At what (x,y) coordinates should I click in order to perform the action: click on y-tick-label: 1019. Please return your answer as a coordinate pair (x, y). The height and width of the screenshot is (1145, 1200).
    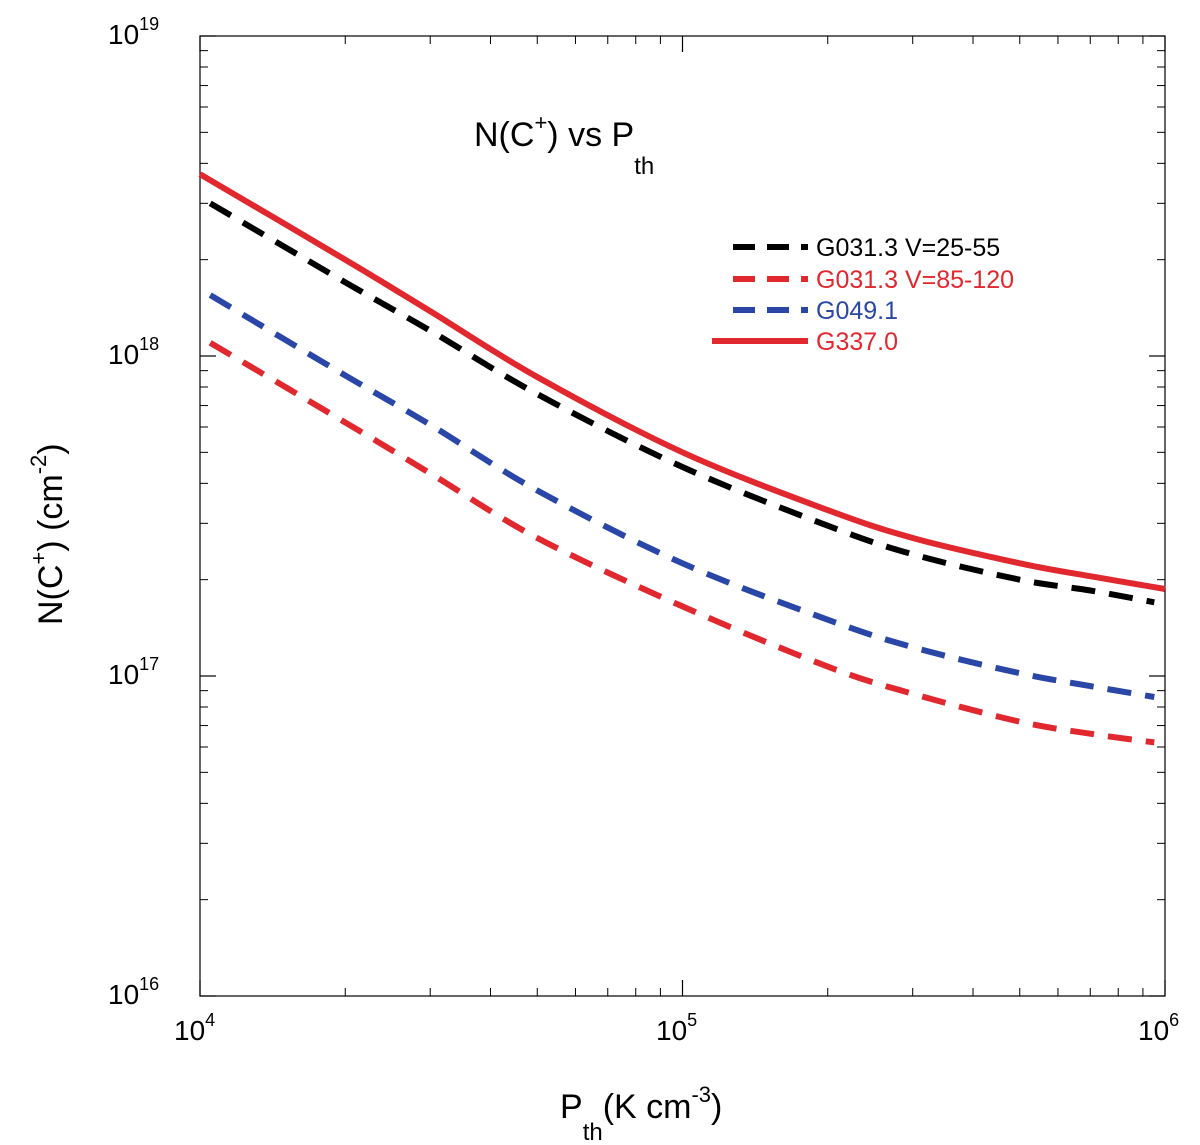
    Looking at the image, I should click on (133, 32).